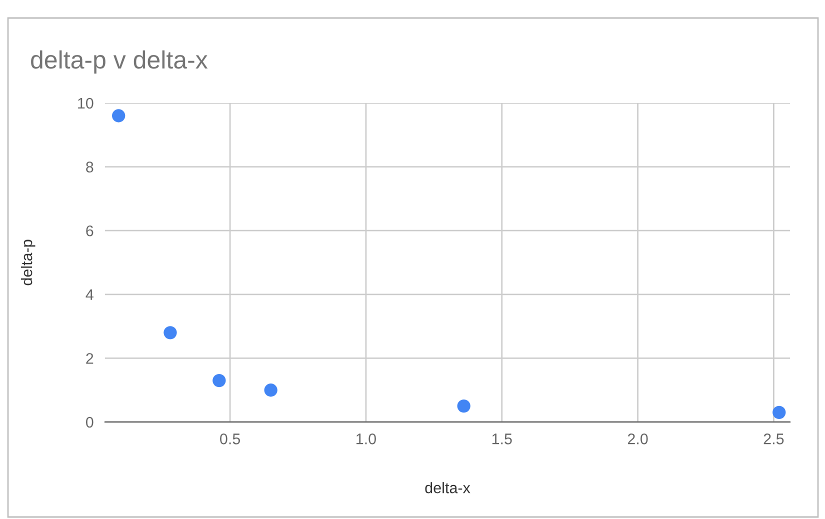 Image resolution: width=825 pixels, height=519 pixels. I want to click on y-tick-label: 4, so click(90, 294).